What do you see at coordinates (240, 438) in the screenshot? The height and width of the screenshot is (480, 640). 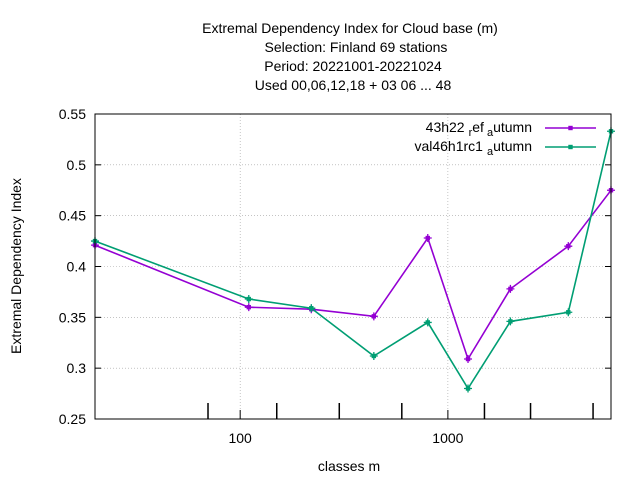 I see `x-tick-label: 100` at bounding box center [240, 438].